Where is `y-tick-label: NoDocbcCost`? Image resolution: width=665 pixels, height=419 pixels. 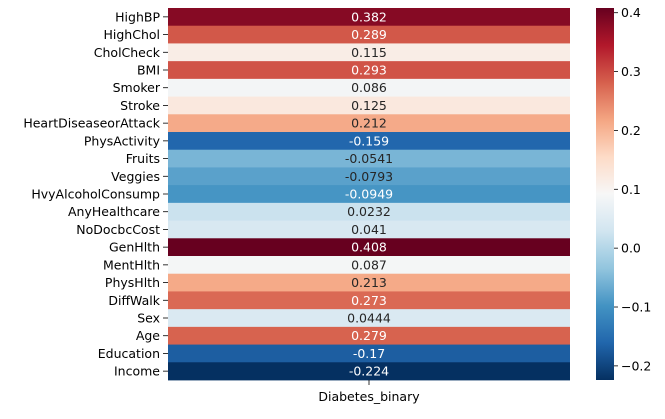
y-tick-label: NoDocbcCost is located at coordinates (118, 229).